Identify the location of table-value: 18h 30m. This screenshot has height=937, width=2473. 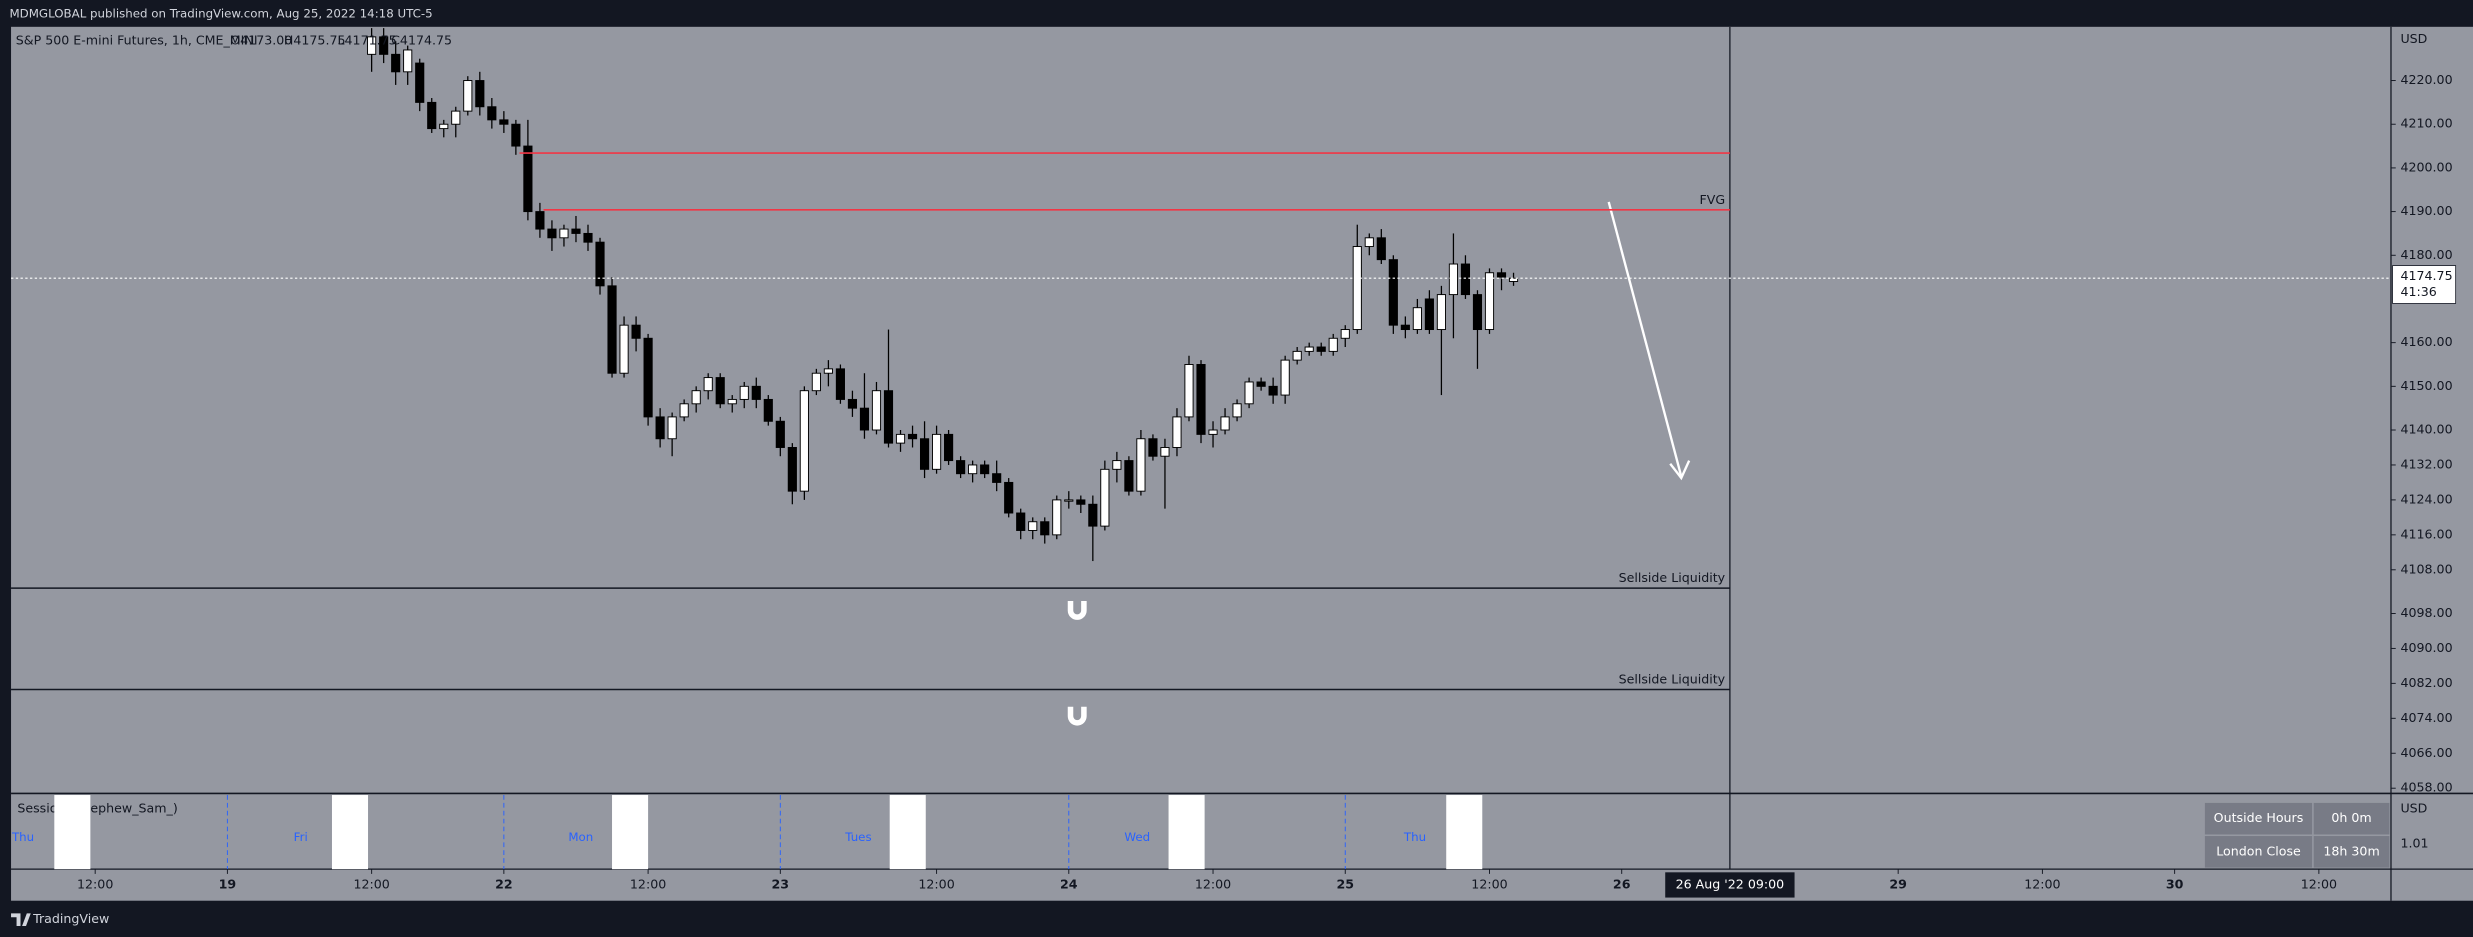
(2351, 850).